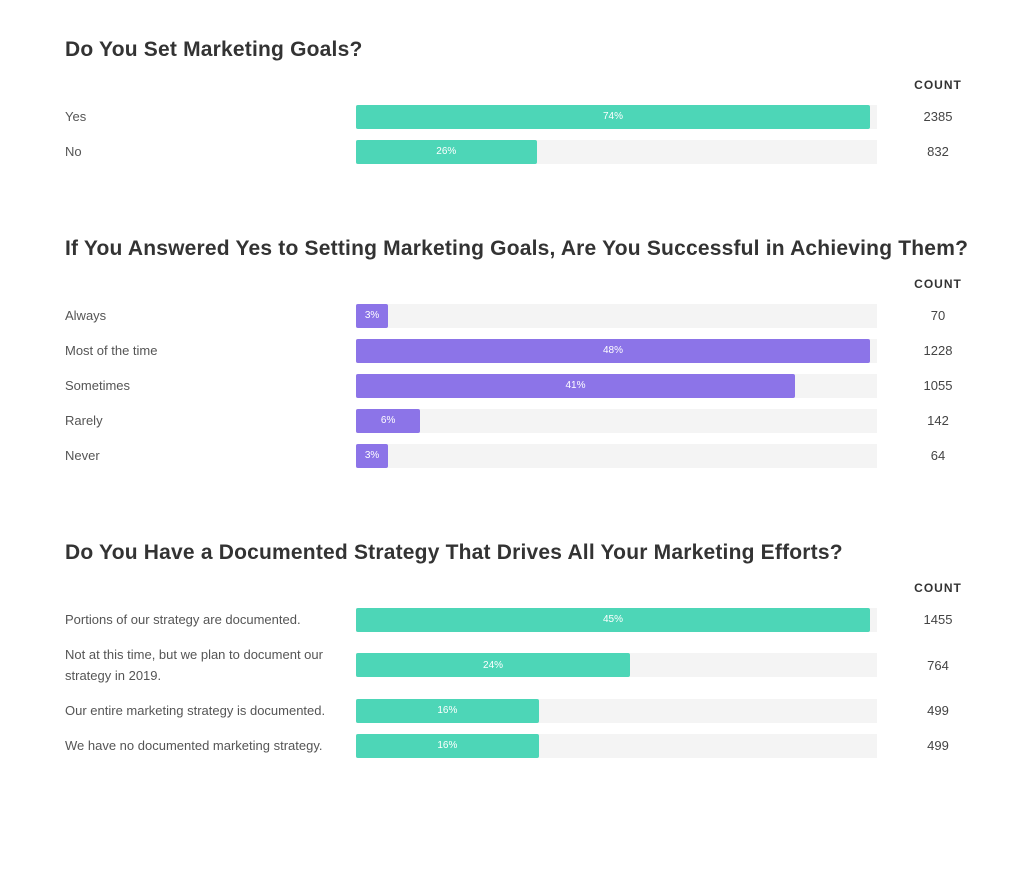 The image size is (1030, 885). Describe the element at coordinates (86, 315) in the screenshot. I see `answer-label: Always` at that location.